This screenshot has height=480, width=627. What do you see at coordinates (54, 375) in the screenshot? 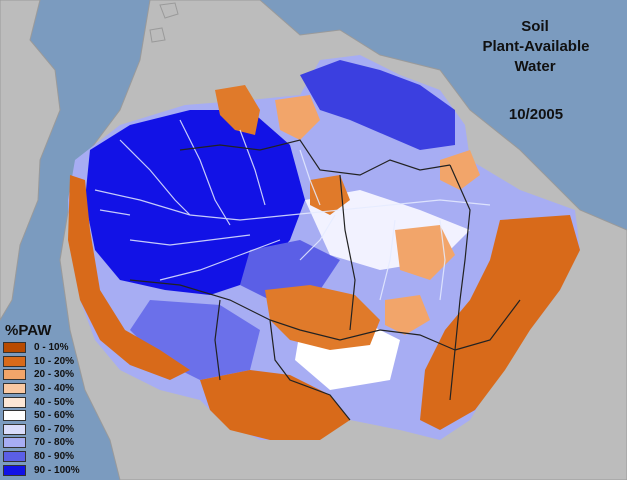
I see `legend-label: 20 - 30%` at bounding box center [54, 375].